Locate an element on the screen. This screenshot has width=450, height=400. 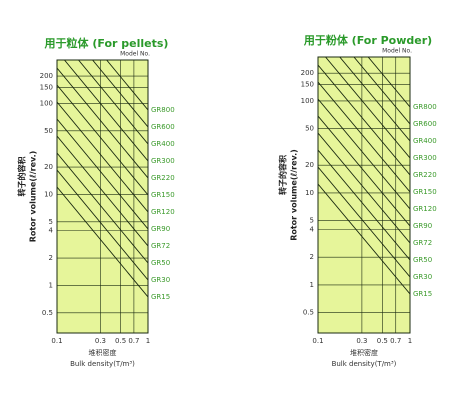
chart-title: 用于粉体 (For Powder) is located at coordinates (368, 40).